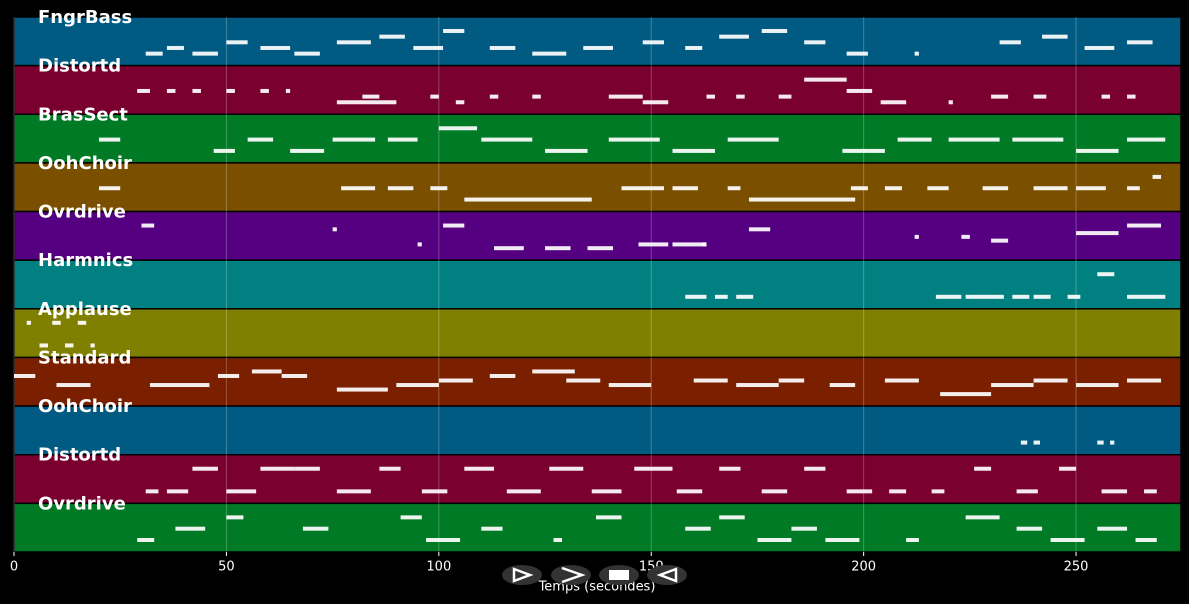 Image resolution: width=1189 pixels, height=604 pixels. Describe the element at coordinates (85, 17) in the screenshot. I see `track-label: FngrBass` at that location.